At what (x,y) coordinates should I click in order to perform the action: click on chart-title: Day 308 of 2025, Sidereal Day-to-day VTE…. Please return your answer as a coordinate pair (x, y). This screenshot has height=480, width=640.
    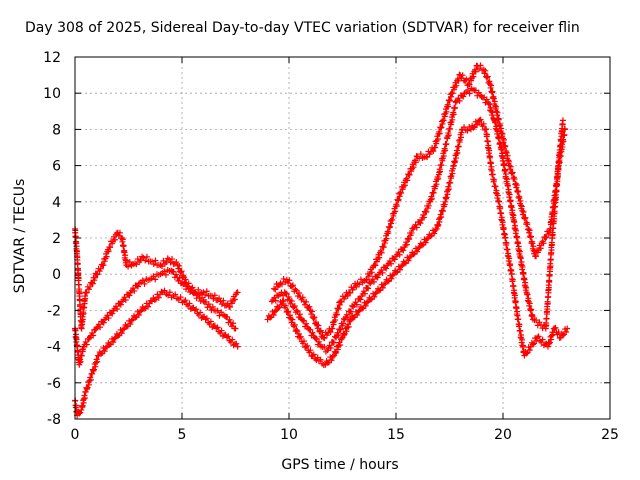
    Looking at the image, I should click on (302, 28).